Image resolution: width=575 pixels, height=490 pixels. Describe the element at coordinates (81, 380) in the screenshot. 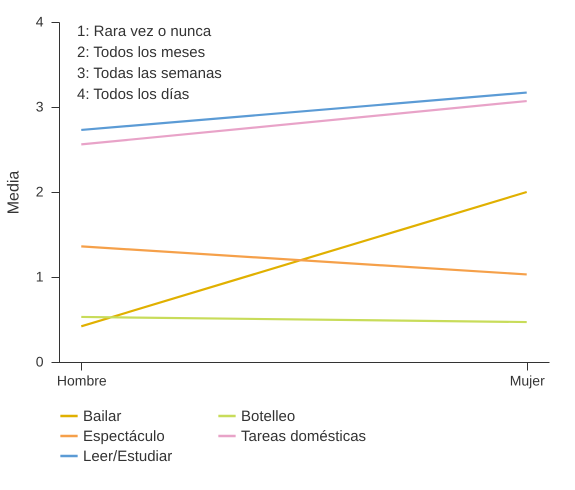

I see `x-tick-label: Hombre` at that location.